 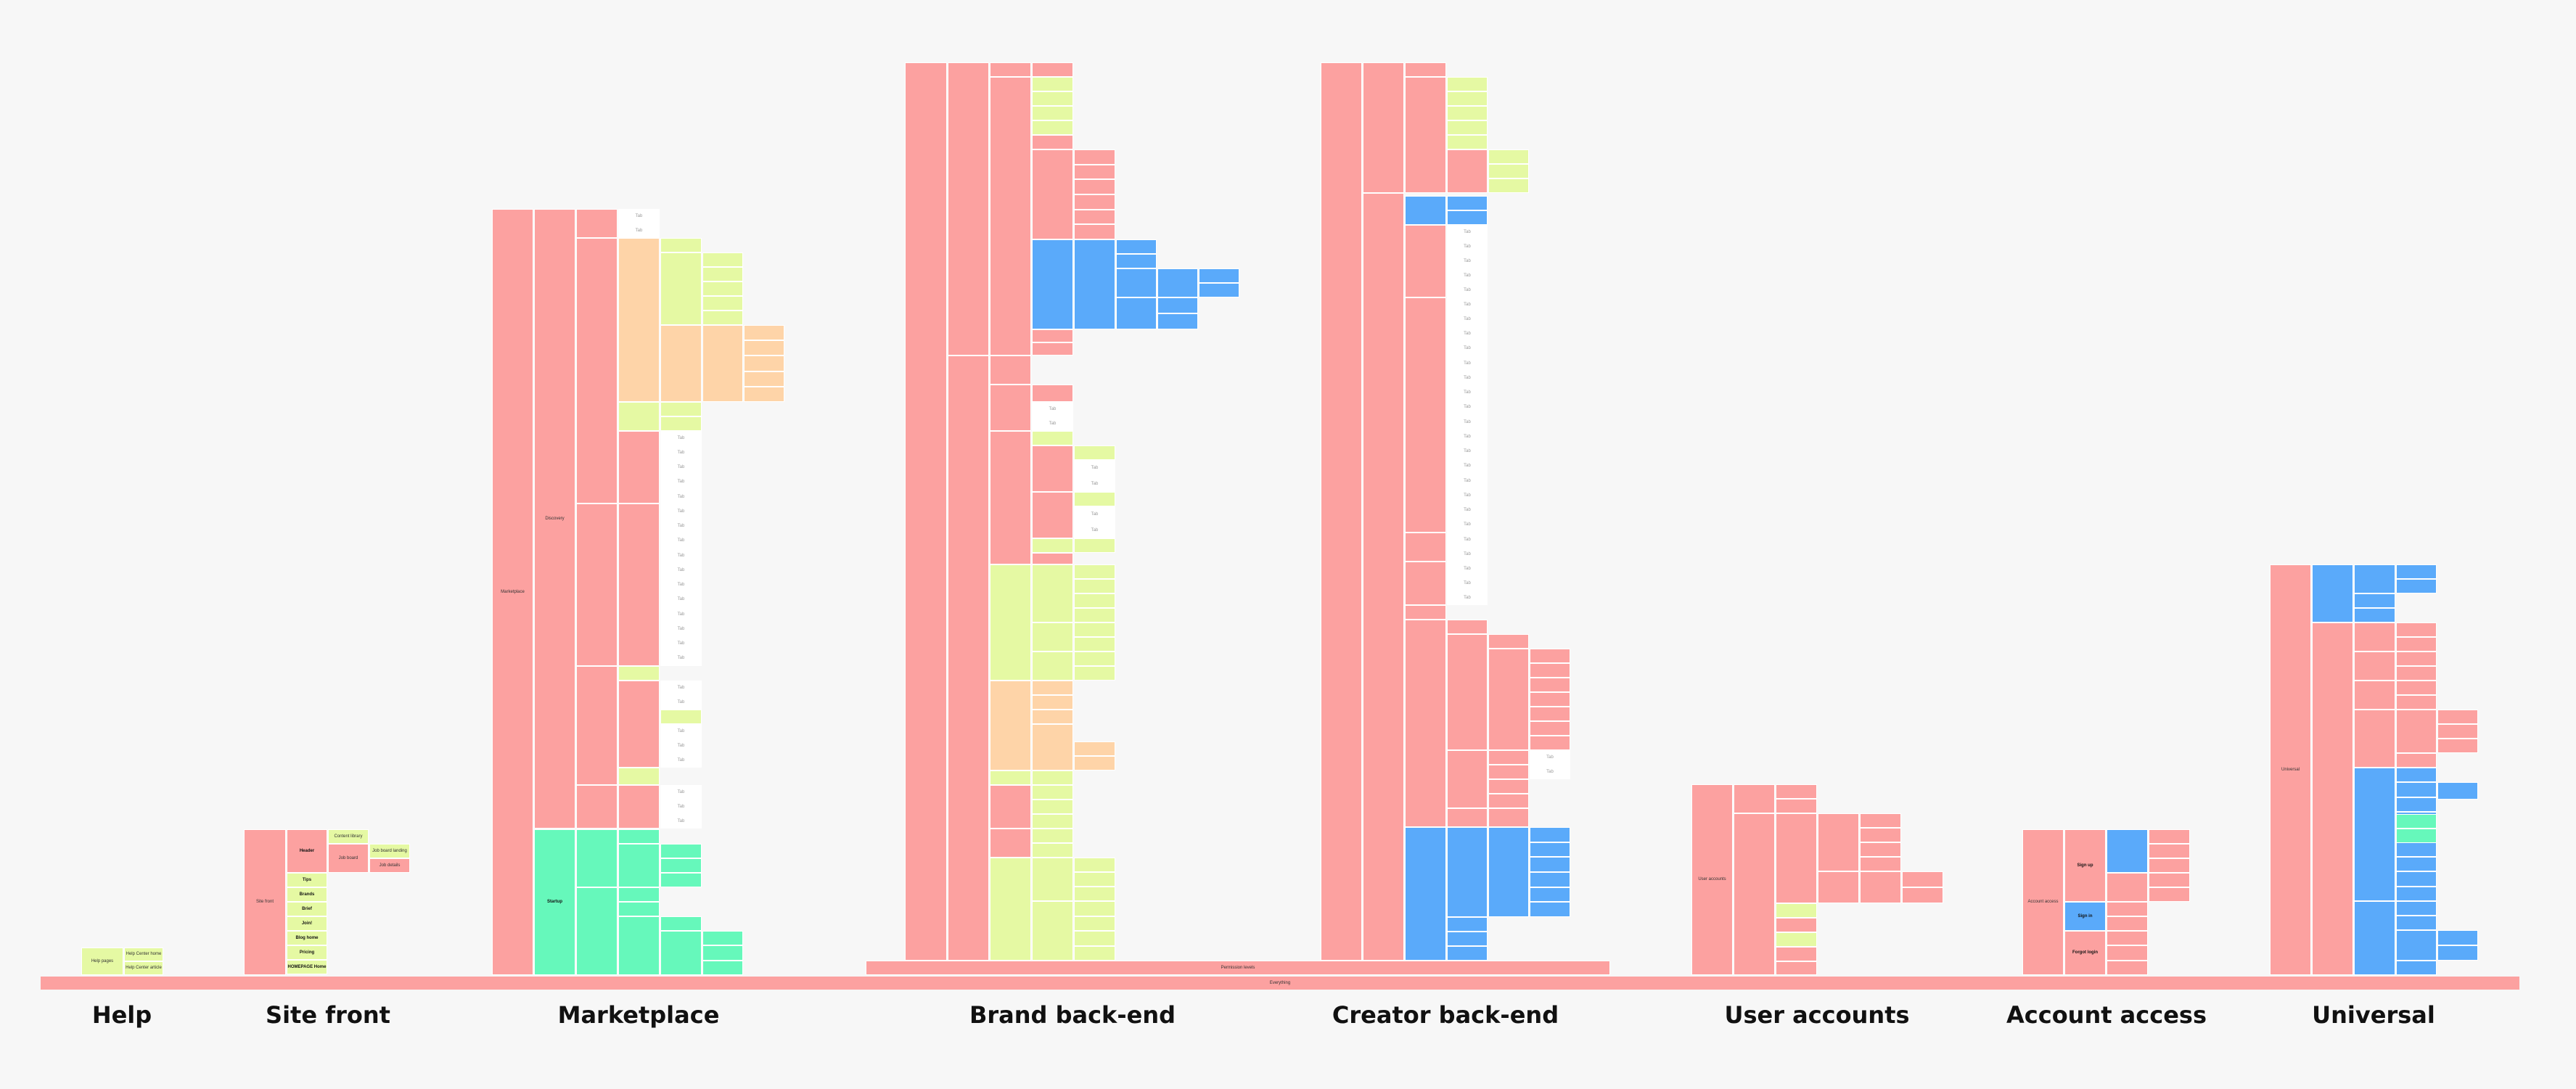 What do you see at coordinates (1796, 939) in the screenshot?
I see `accounts-lime` at bounding box center [1796, 939].